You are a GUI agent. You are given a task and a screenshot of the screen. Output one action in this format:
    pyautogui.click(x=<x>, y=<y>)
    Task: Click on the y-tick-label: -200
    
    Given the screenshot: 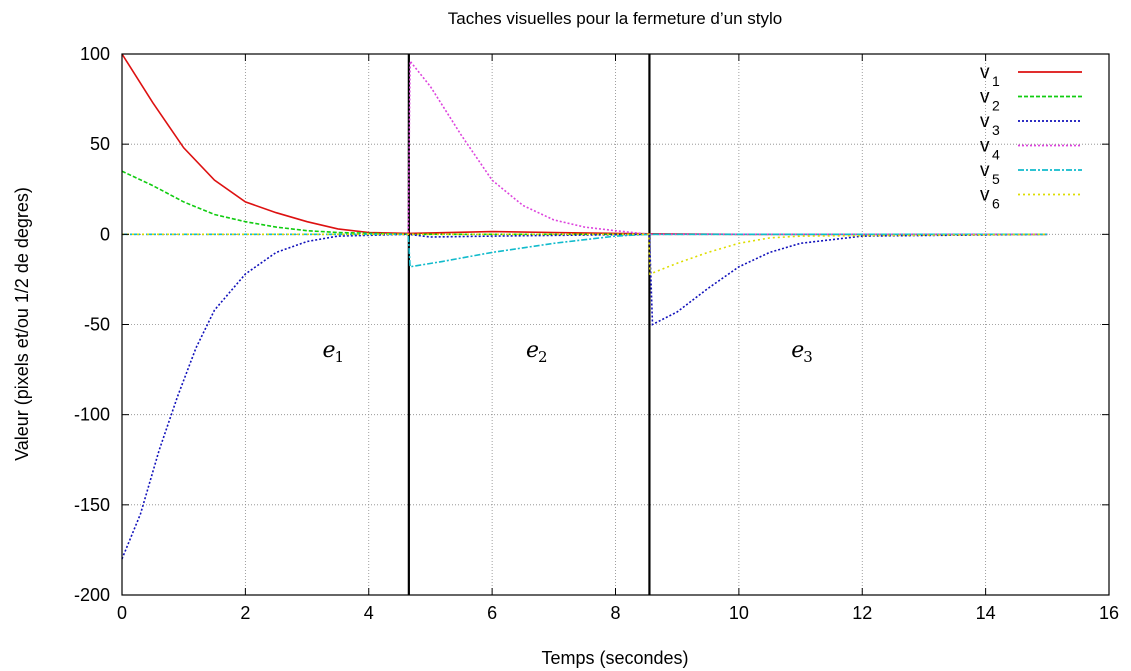 What is the action you would take?
    pyautogui.click(x=92, y=595)
    